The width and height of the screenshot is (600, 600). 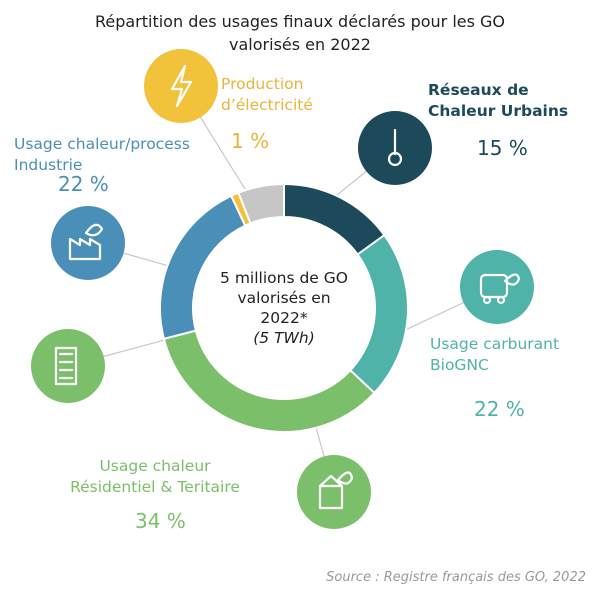 What do you see at coordinates (497, 287) in the screenshot?
I see `truck-leaf-icon` at bounding box center [497, 287].